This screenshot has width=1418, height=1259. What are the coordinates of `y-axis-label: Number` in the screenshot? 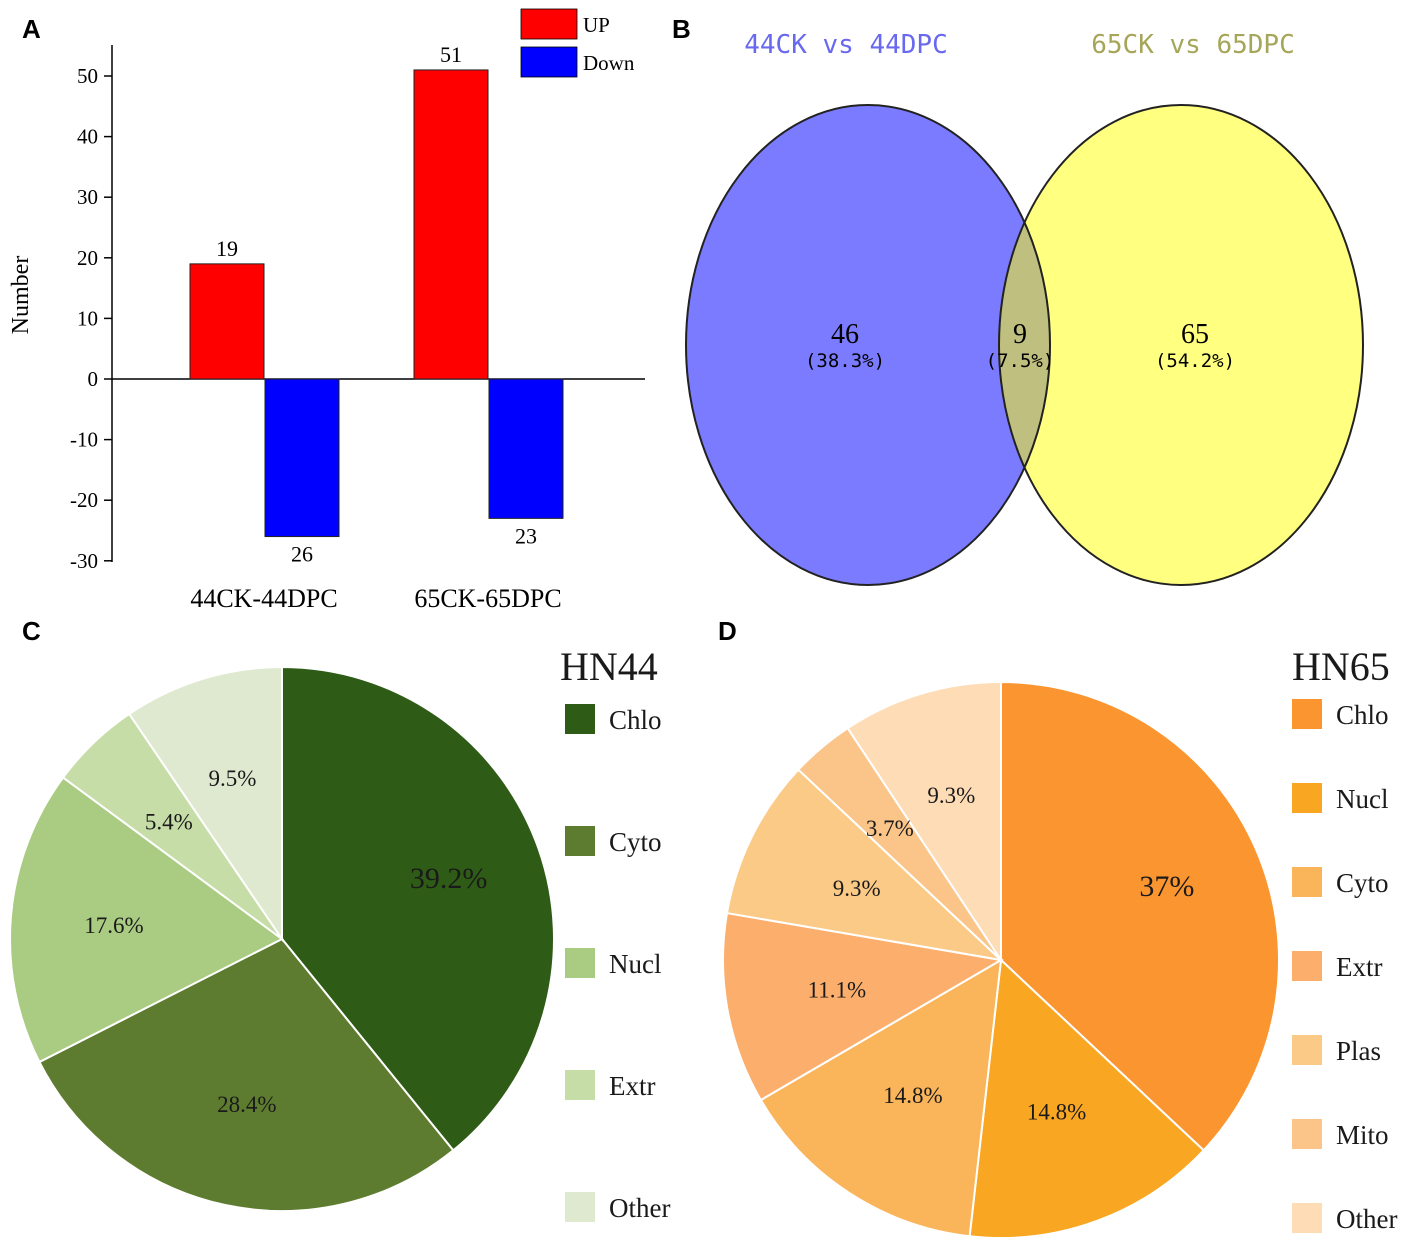 It's located at (21, 295).